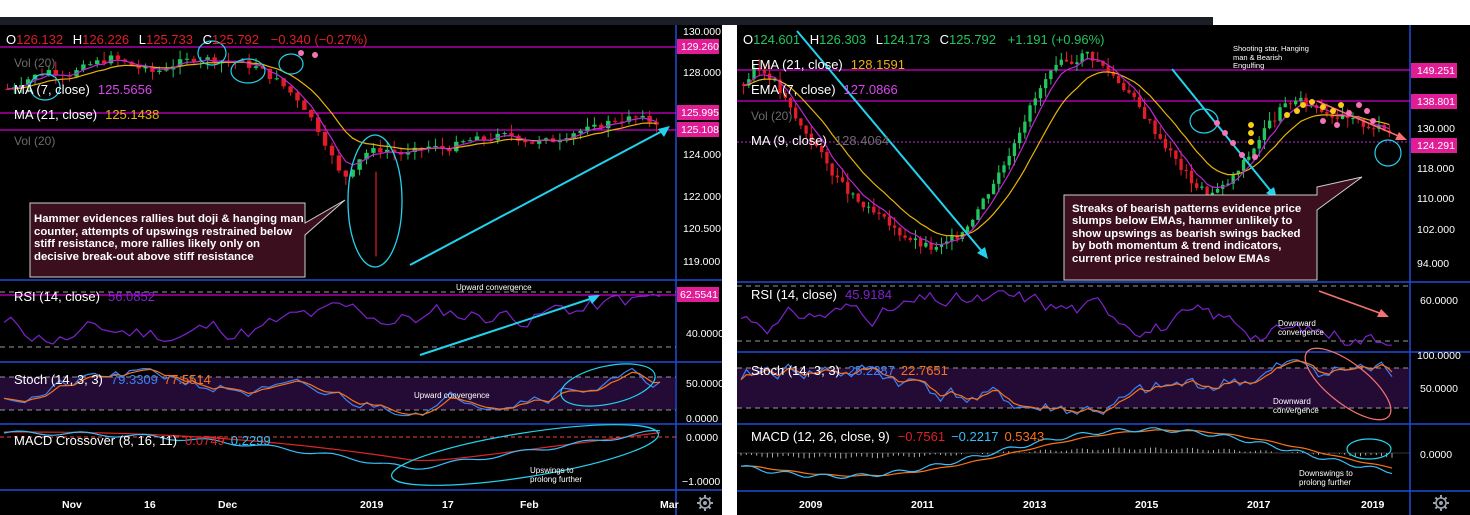  I want to click on right-macd-line, so click(1066, 453).